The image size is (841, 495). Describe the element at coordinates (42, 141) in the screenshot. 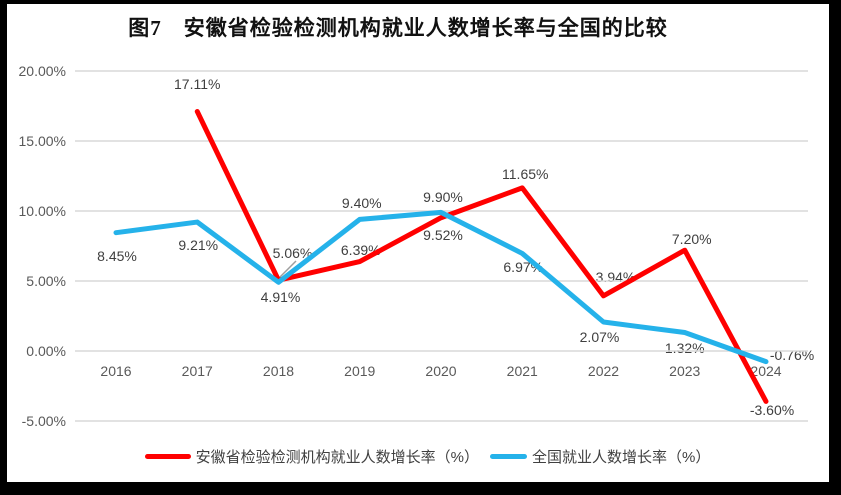

I see `y-axis-tick: 15.00%` at that location.